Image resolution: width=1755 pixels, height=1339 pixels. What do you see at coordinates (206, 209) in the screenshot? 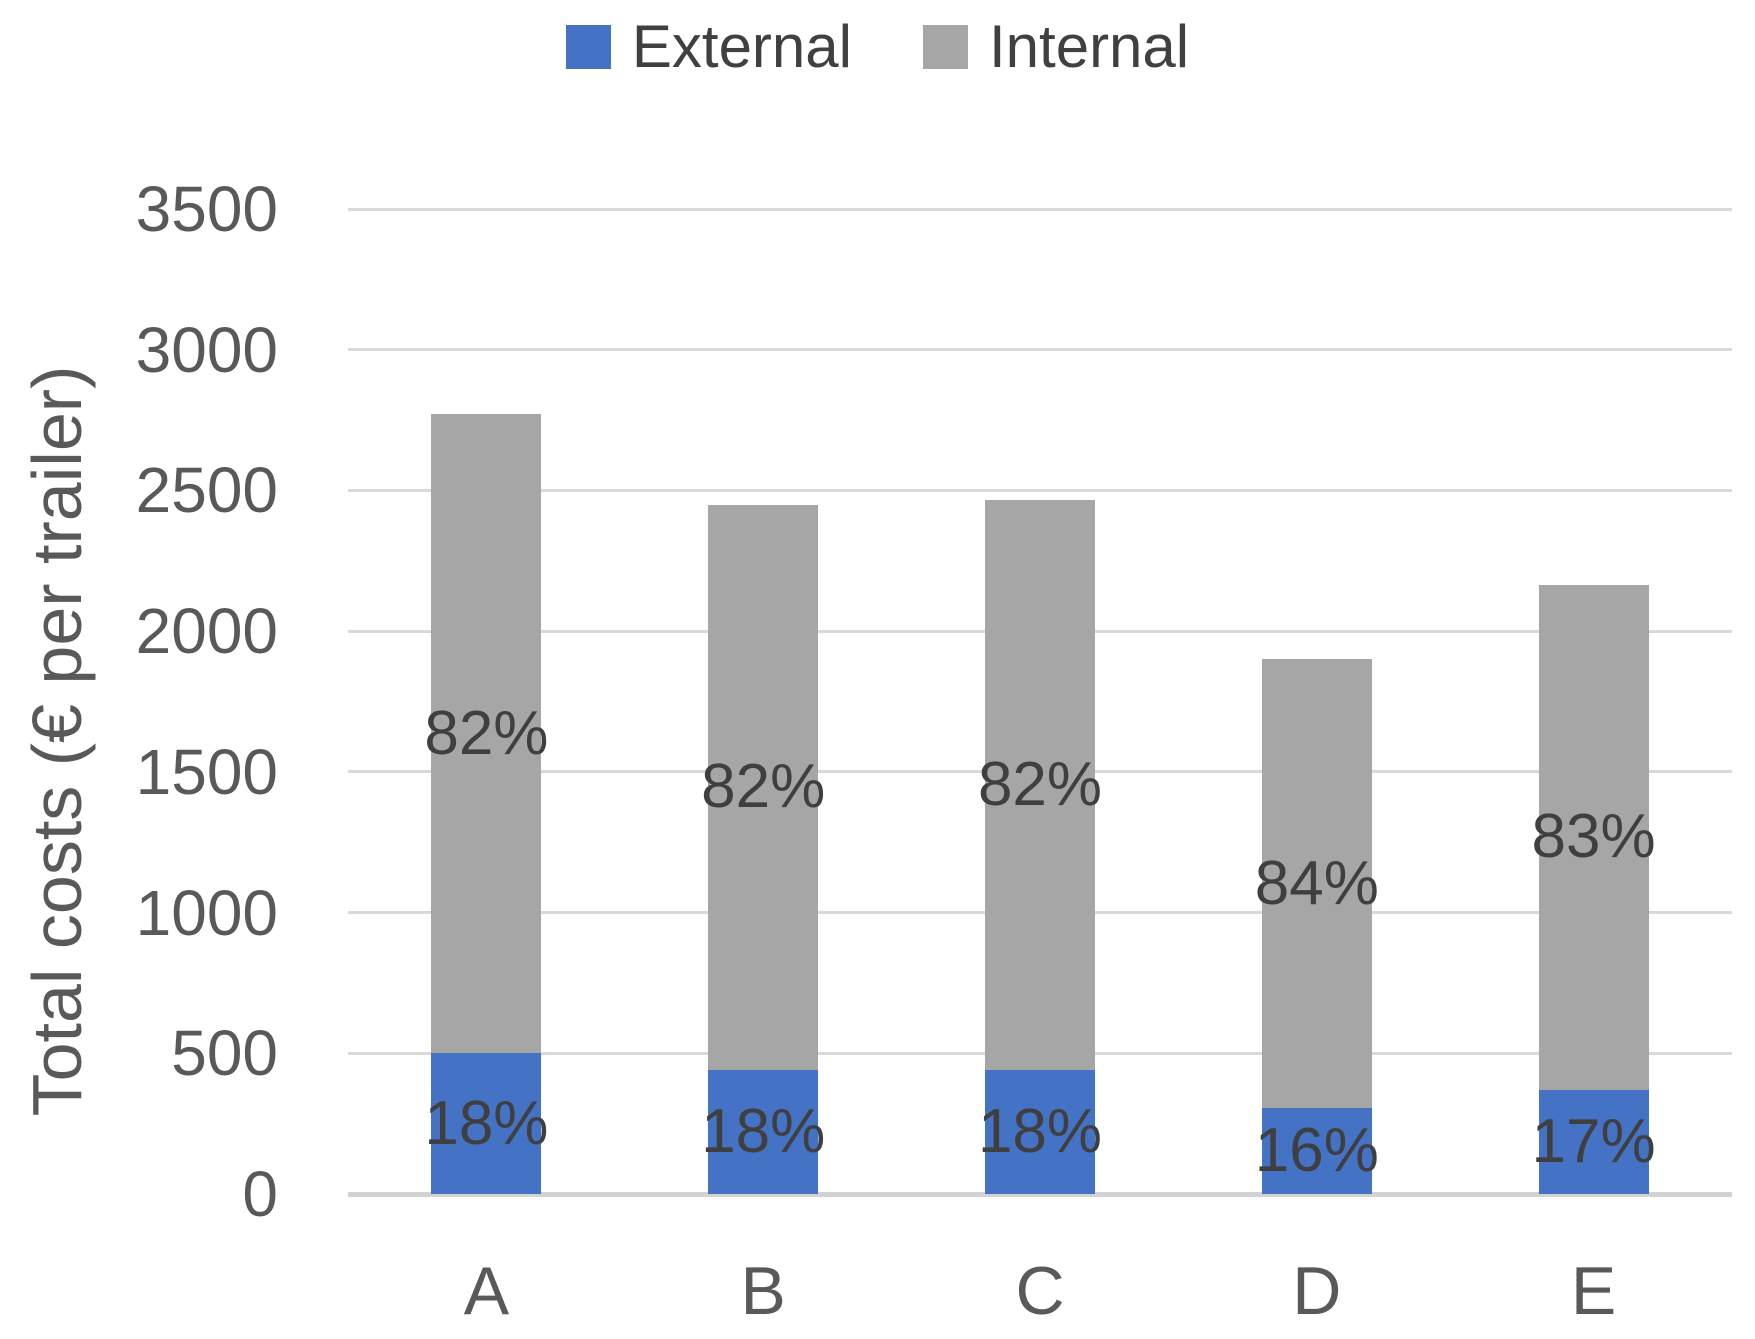
I see `y-tick-label: 3500` at bounding box center [206, 209].